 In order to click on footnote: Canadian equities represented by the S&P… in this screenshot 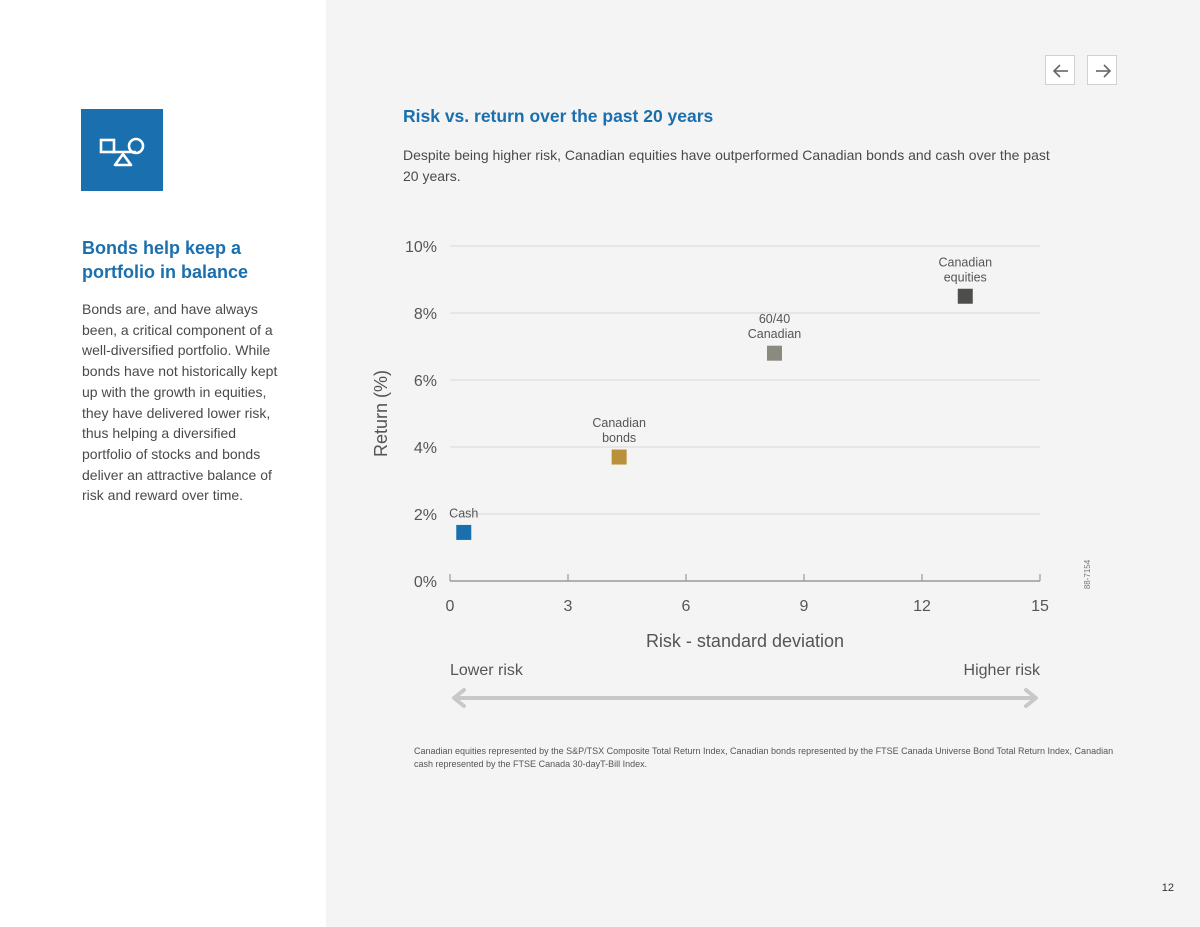, I will do `click(764, 757)`.